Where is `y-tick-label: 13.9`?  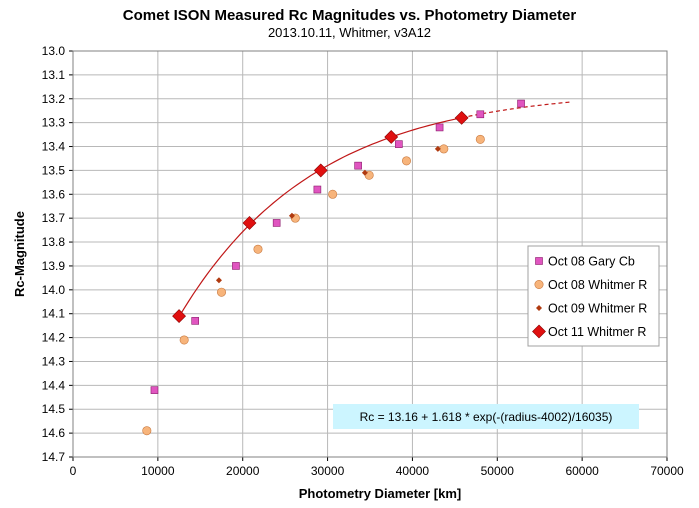
y-tick-label: 13.9 is located at coordinates (54, 266).